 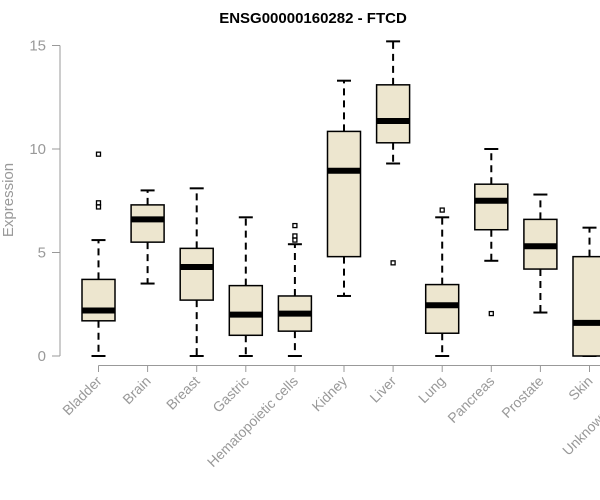 I want to click on box-kidney, so click(x=344, y=188).